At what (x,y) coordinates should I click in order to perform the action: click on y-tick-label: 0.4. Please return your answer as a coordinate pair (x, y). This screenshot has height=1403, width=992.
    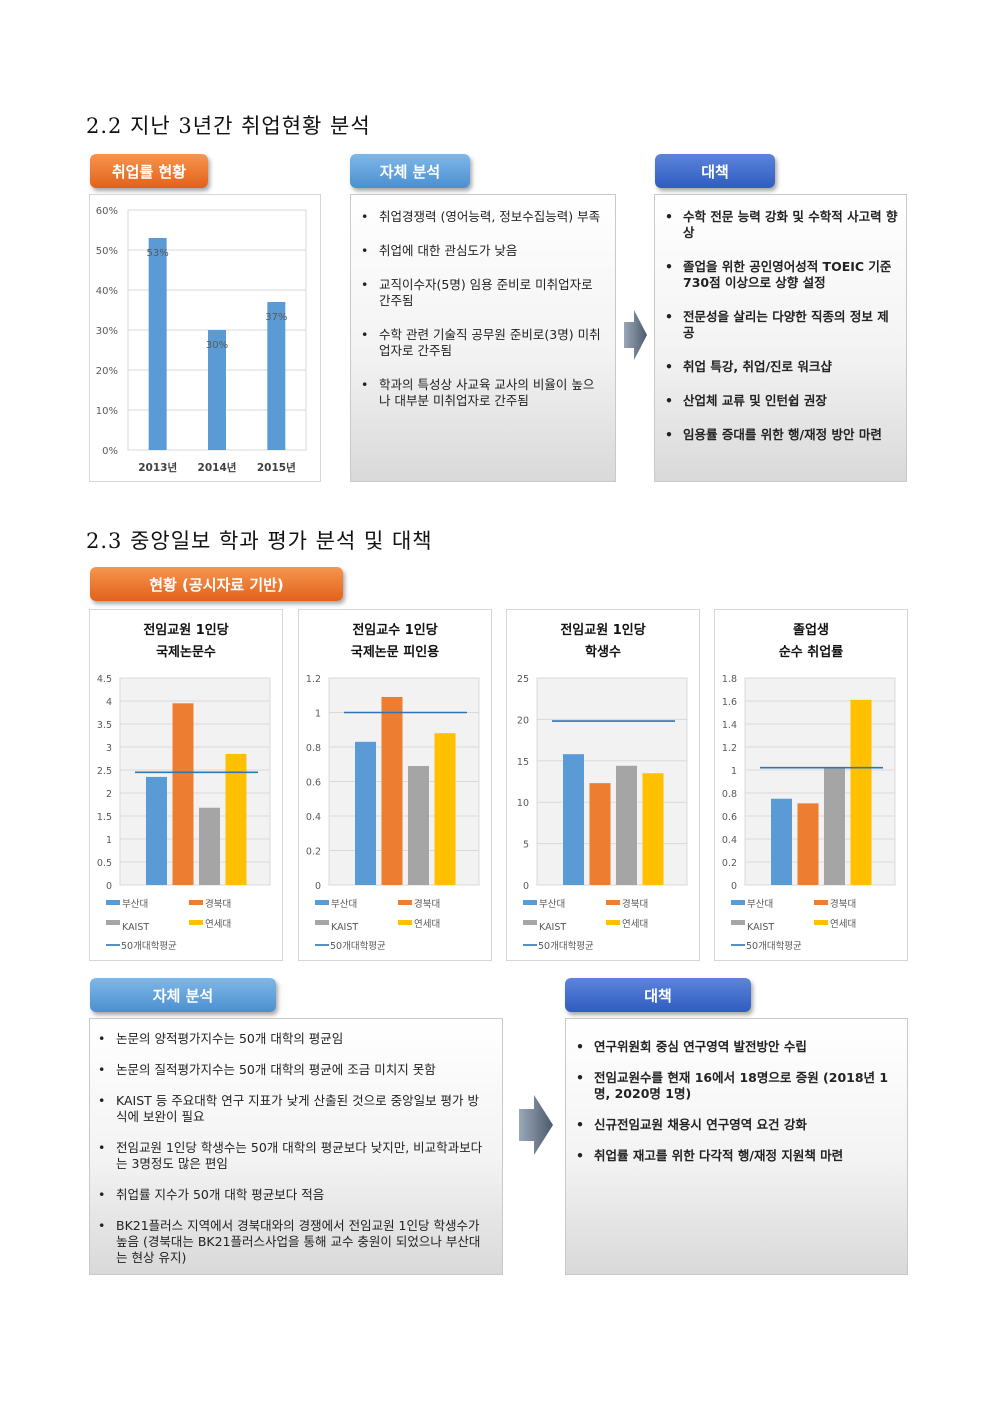
    Looking at the image, I should click on (729, 840).